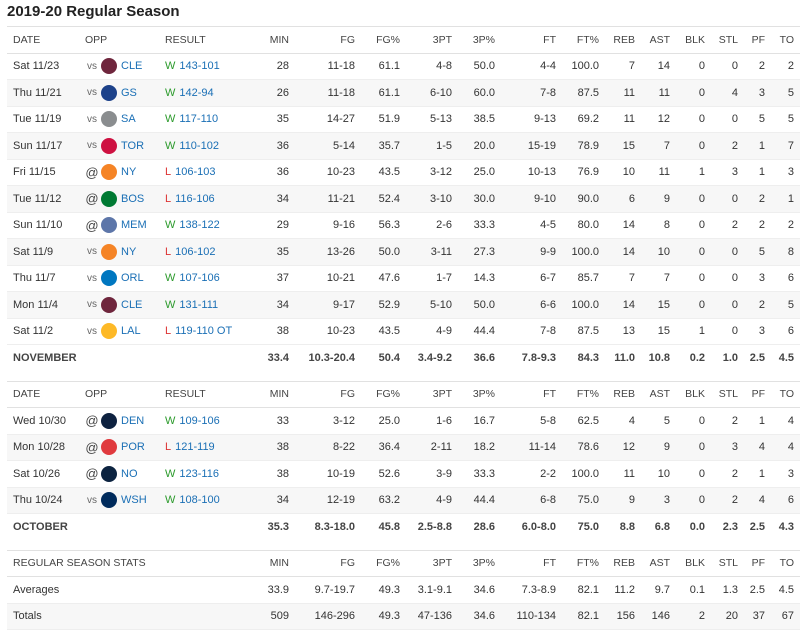 Image resolution: width=800 pixels, height=630 pixels. Describe the element at coordinates (727, 394) in the screenshot. I see `column-header-stl: STL` at that location.